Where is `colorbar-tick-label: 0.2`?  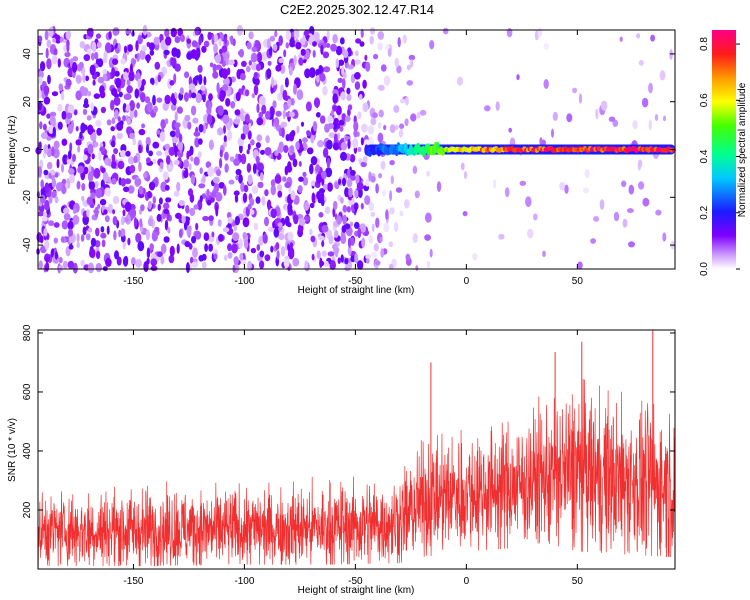 colorbar-tick-label: 0.2 is located at coordinates (704, 212).